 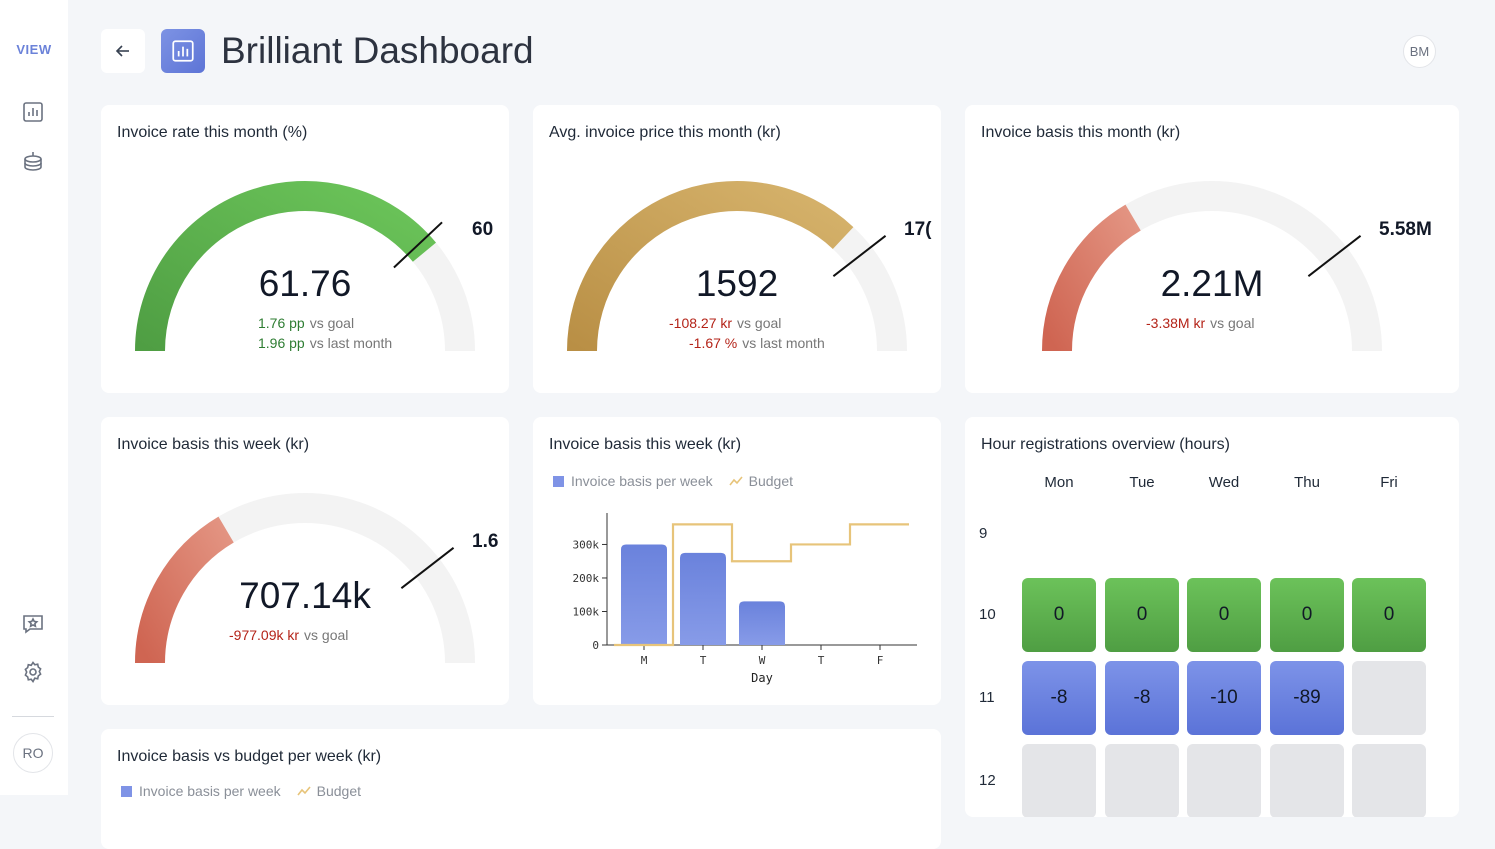 I want to click on delta-vs-goal: -3.38M kr vs goal, so click(x=1200, y=323).